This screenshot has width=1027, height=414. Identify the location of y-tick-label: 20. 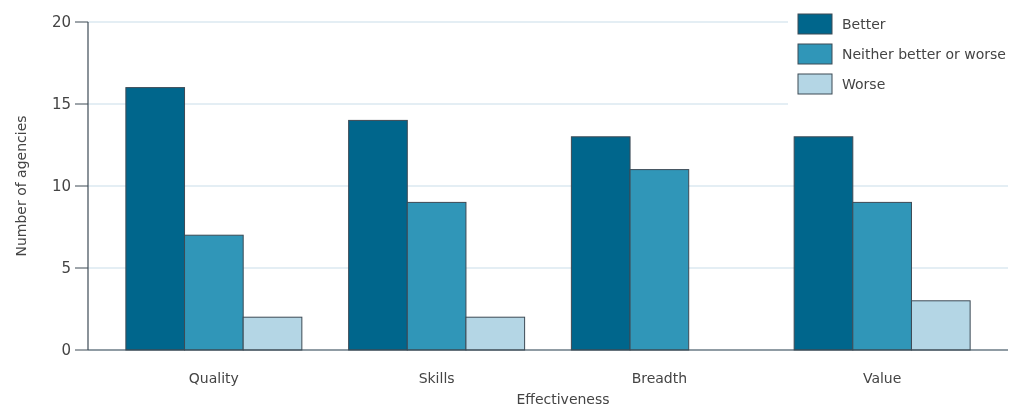
(61, 22).